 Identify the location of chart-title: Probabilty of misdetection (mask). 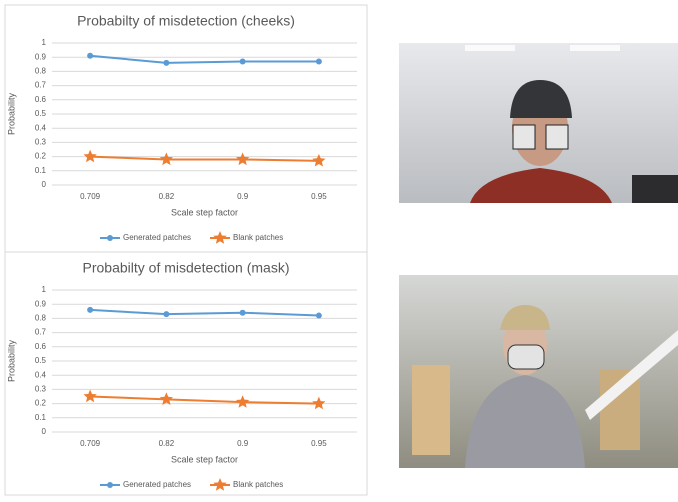
(186, 268).